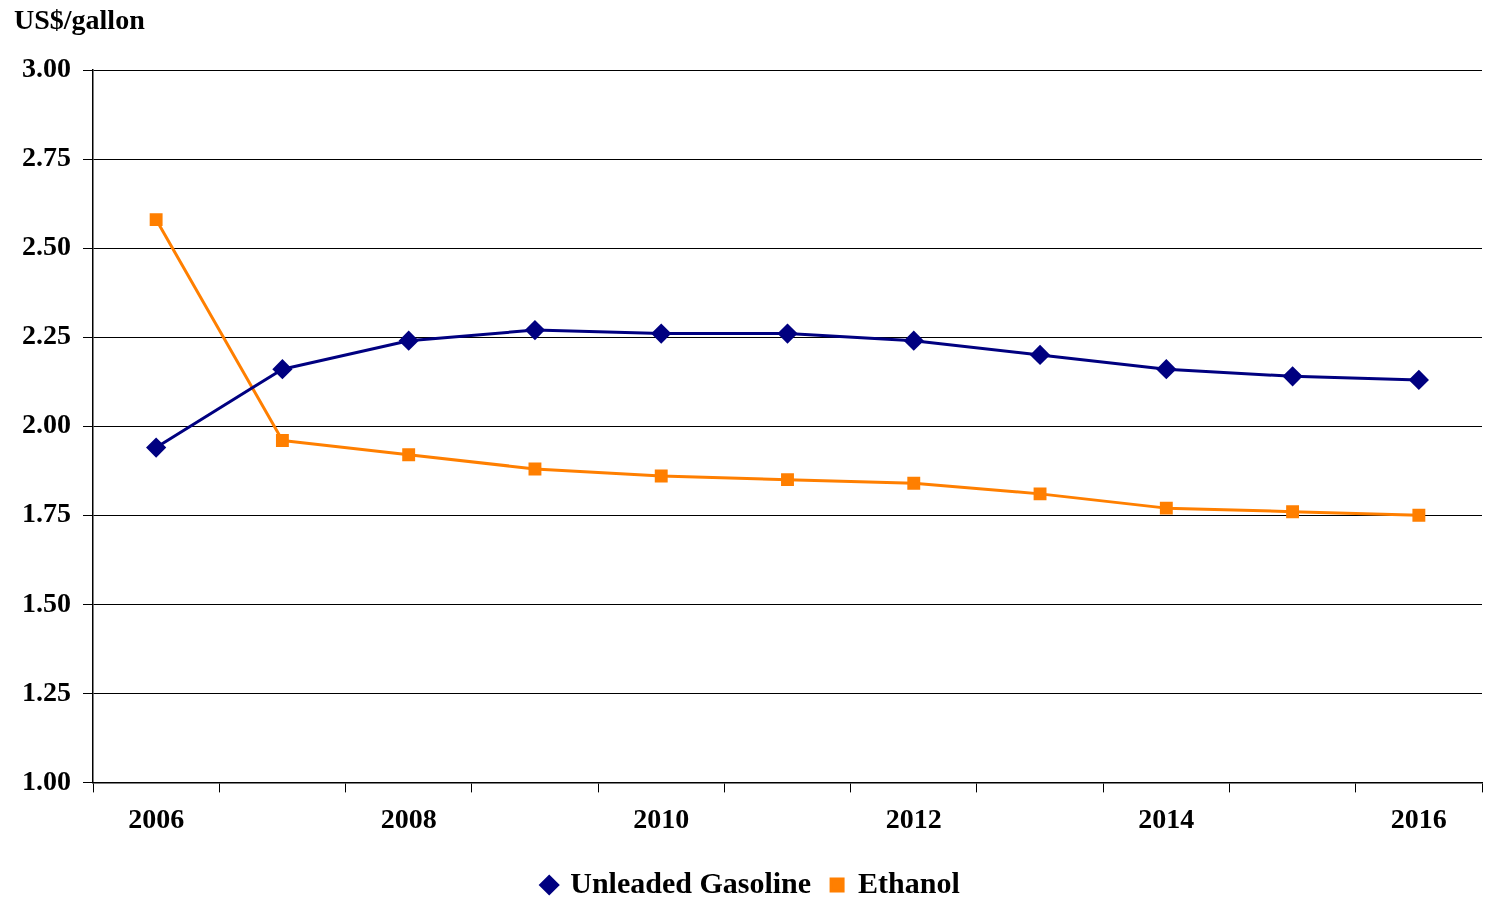  What do you see at coordinates (913, 819) in the screenshot?
I see `x-tick-label: 2012` at bounding box center [913, 819].